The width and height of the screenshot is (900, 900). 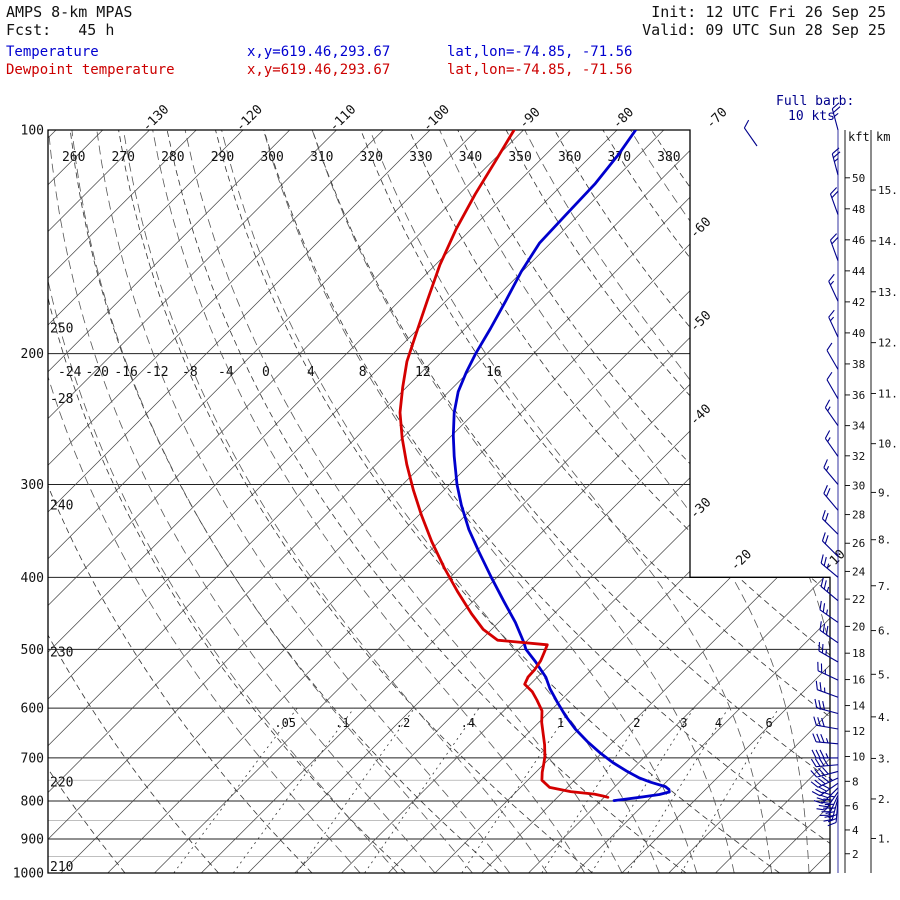 What do you see at coordinates (32, 840) in the screenshot?
I see `pressure-tick-label: 900` at bounding box center [32, 840].